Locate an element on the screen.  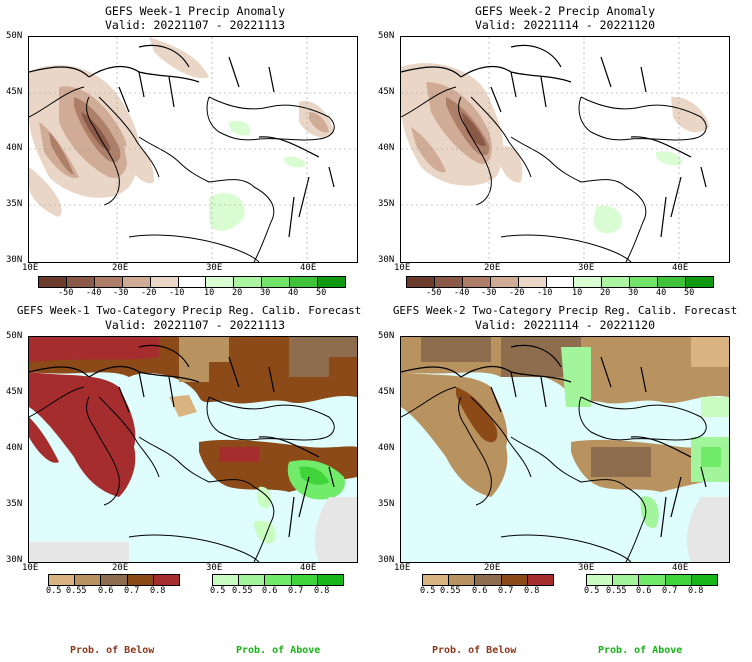
p1-cb-l1: -40 is located at coordinates (94, 293).